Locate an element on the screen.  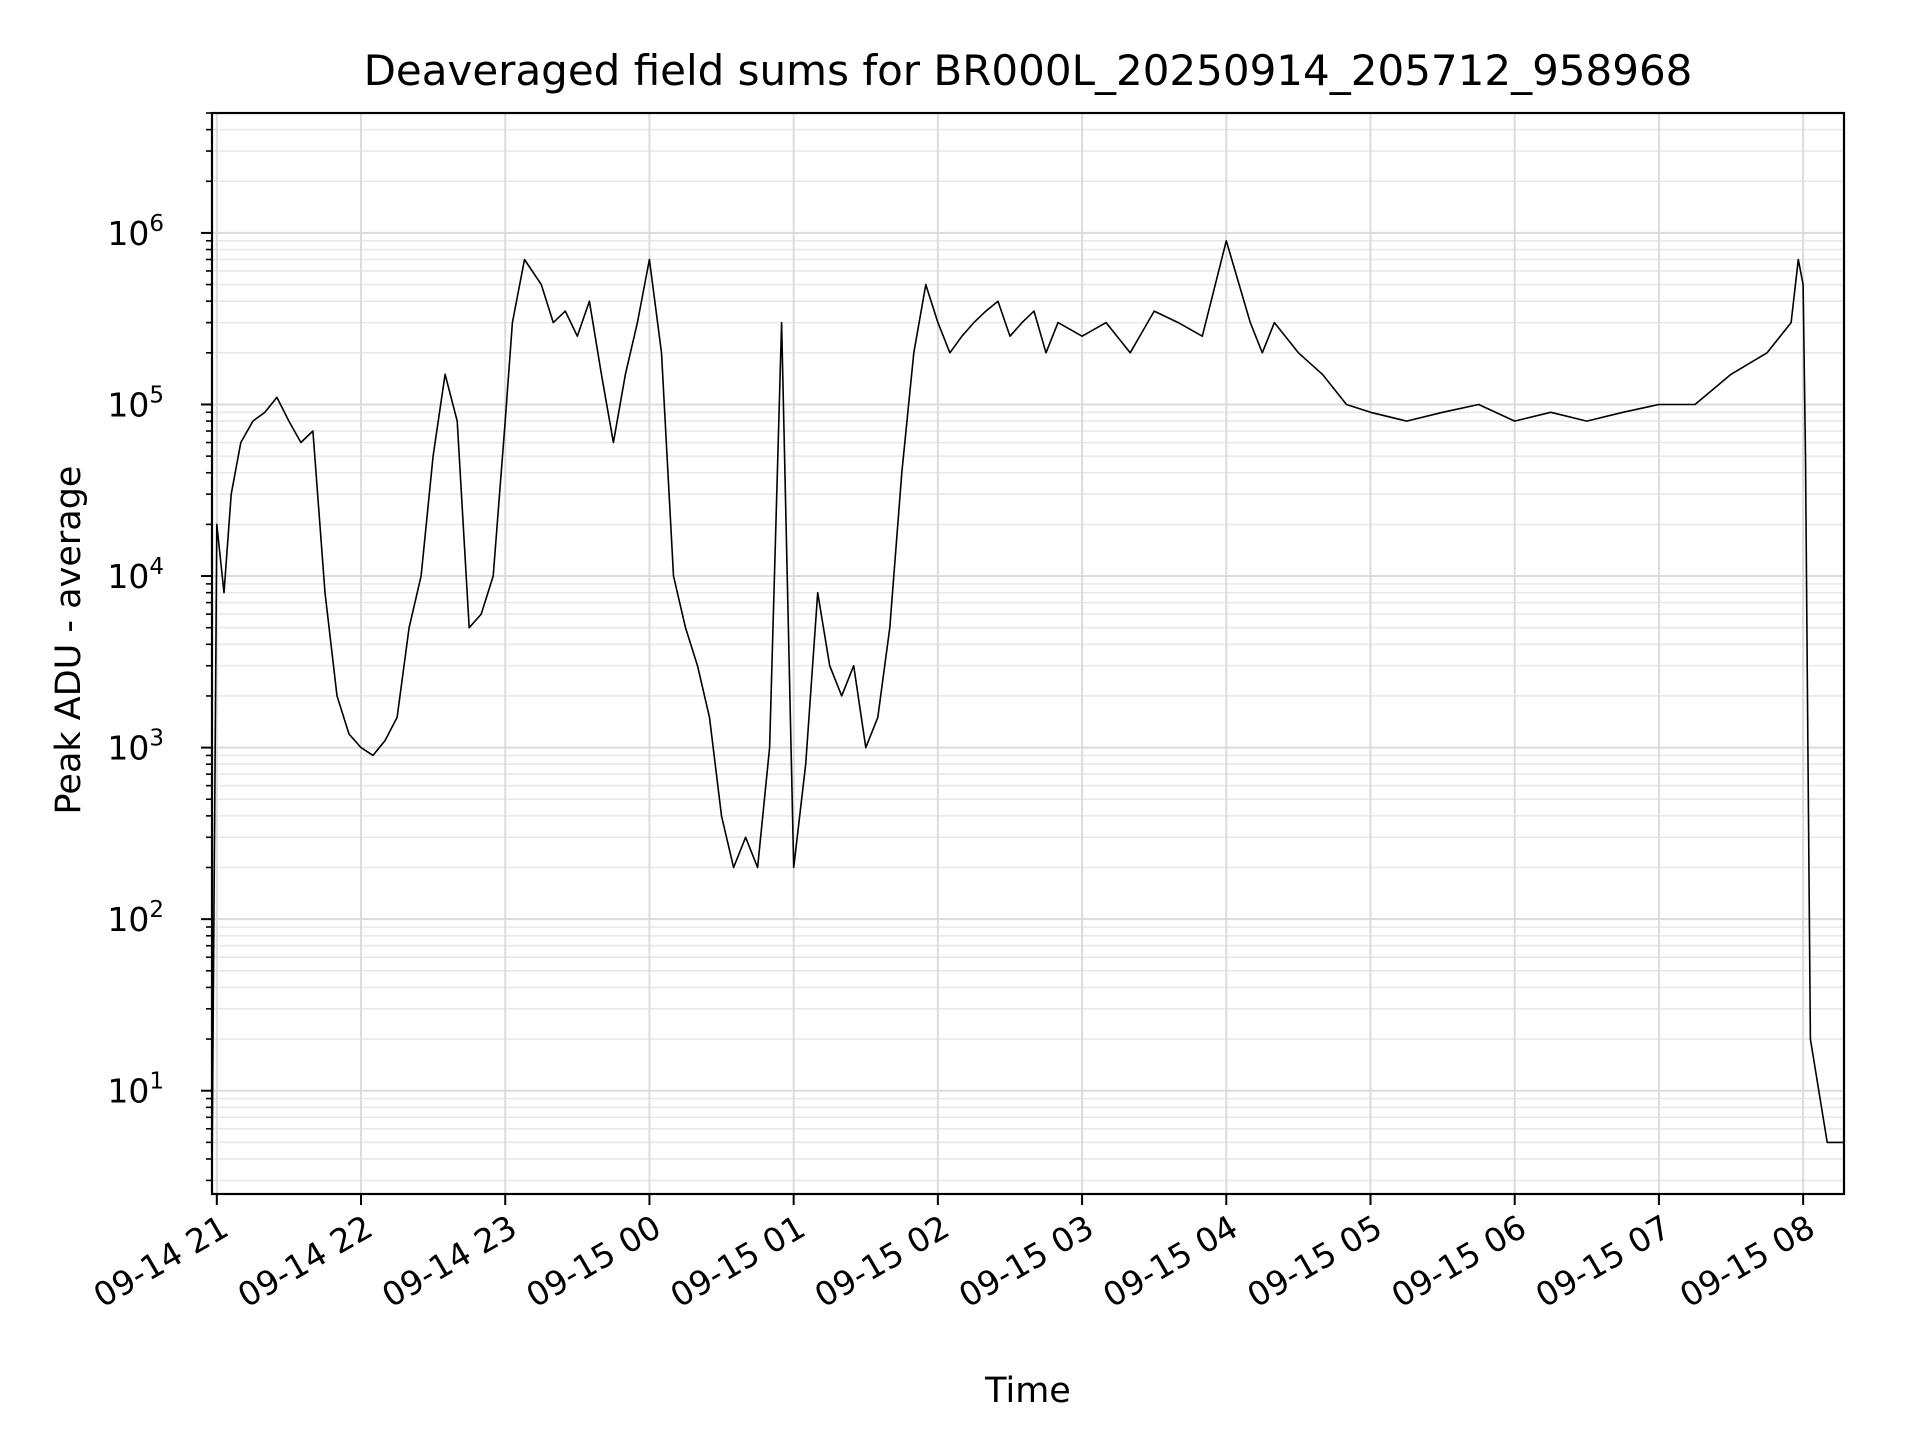
y-tick-label: 103 is located at coordinates (135, 747).